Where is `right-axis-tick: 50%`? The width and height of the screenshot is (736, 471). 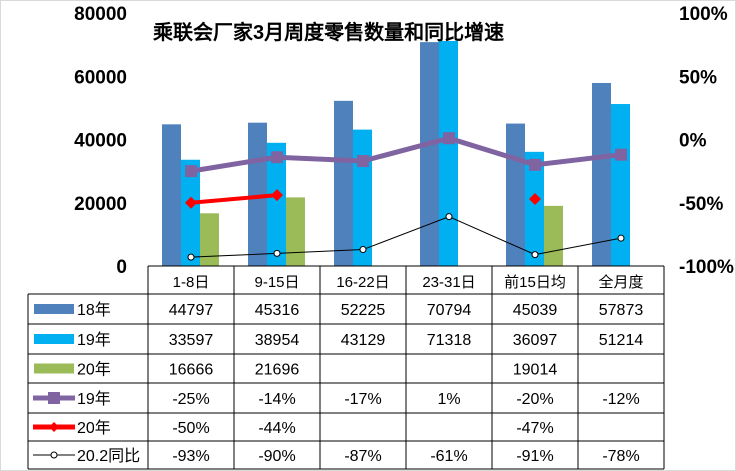 right-axis-tick: 50% is located at coordinates (698, 77).